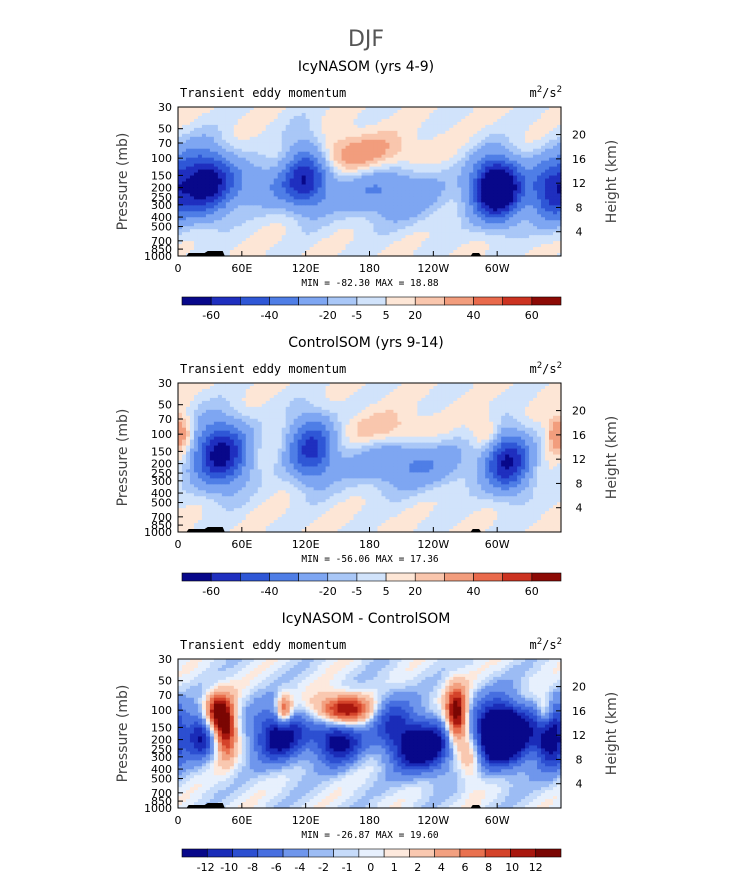 The width and height of the screenshot is (733, 872). What do you see at coordinates (512, 866) in the screenshot?
I see `colorbar-label: 10` at bounding box center [512, 866].